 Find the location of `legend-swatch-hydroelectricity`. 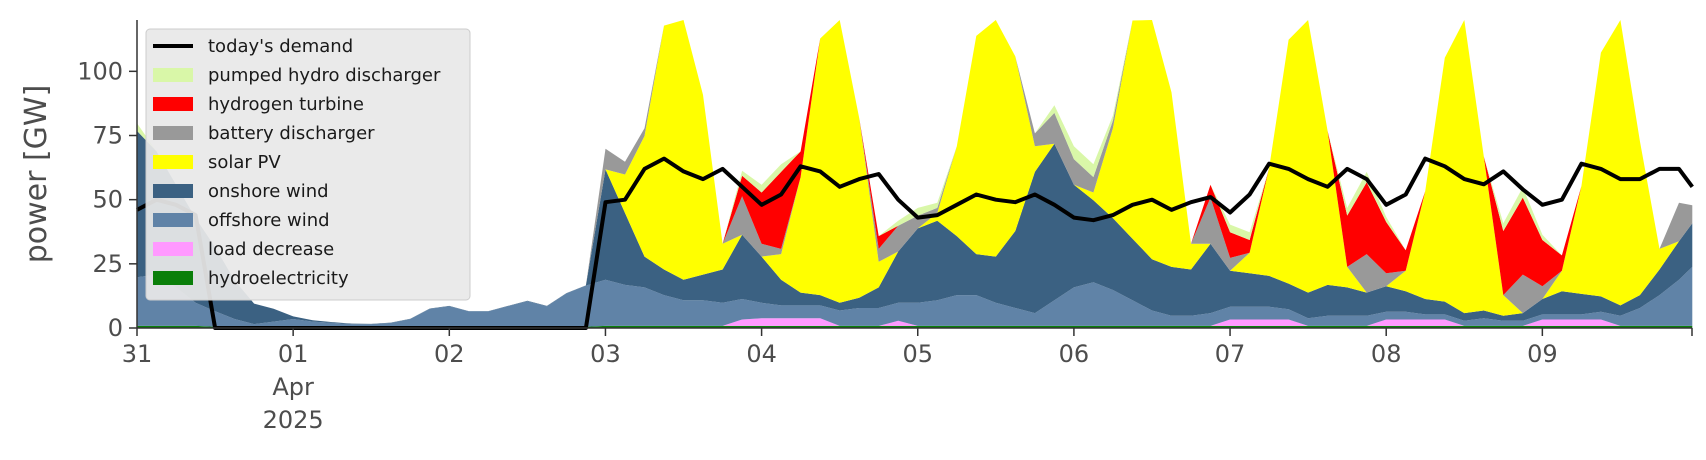

legend-swatch-hydroelectricity is located at coordinates (173, 278).